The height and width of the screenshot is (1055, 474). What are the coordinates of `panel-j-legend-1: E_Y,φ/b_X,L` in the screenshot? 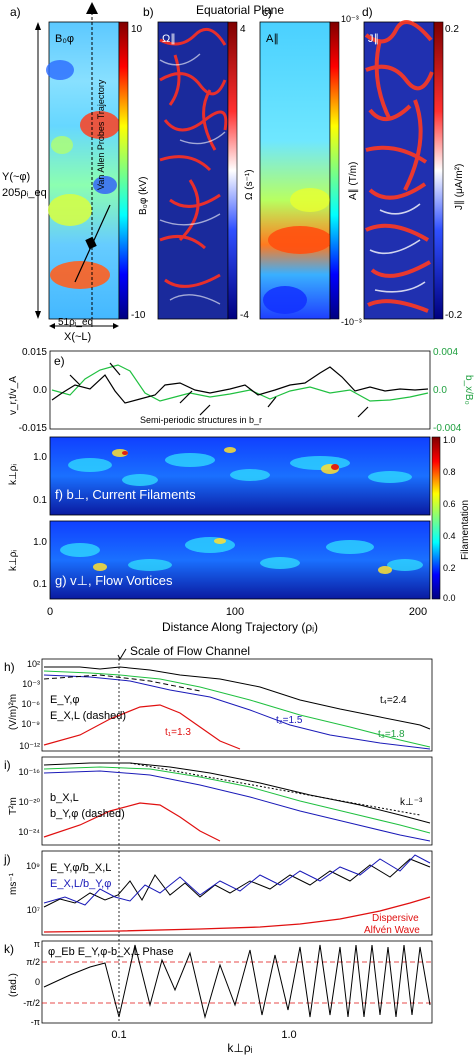 It's located at (80, 868).